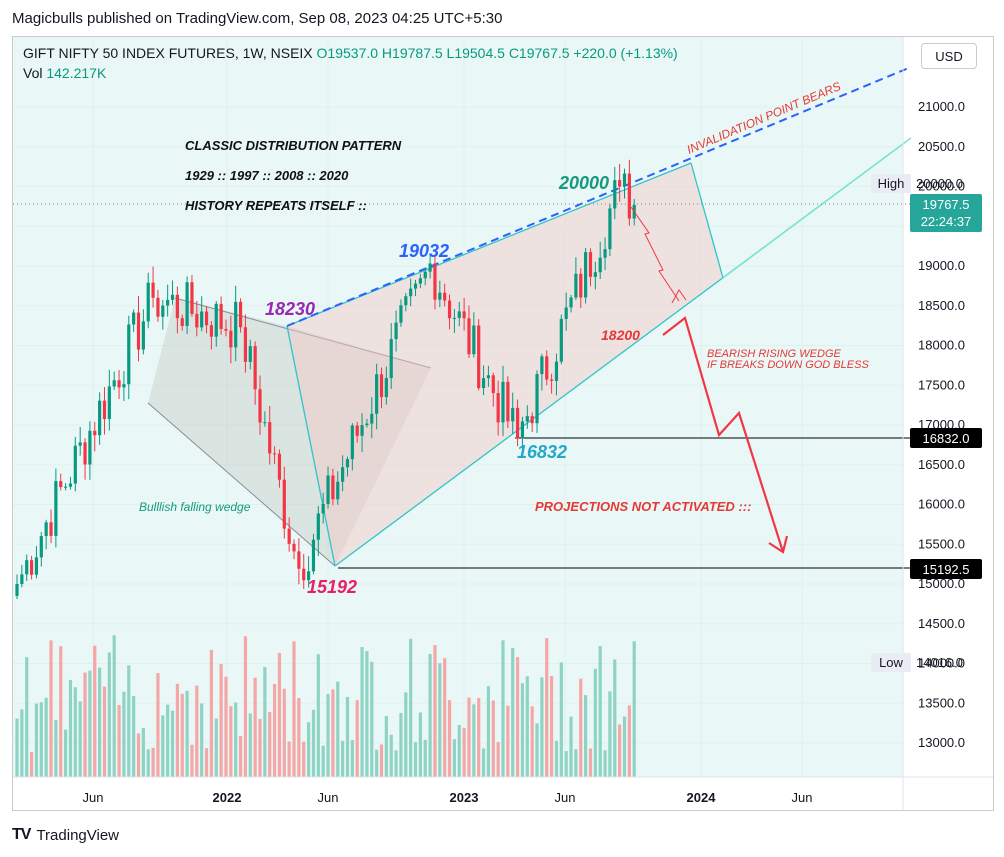 This screenshot has height=857, width=1004. What do you see at coordinates (64, 73) in the screenshot?
I see `volume-legend: Vol 142.217K` at bounding box center [64, 73].